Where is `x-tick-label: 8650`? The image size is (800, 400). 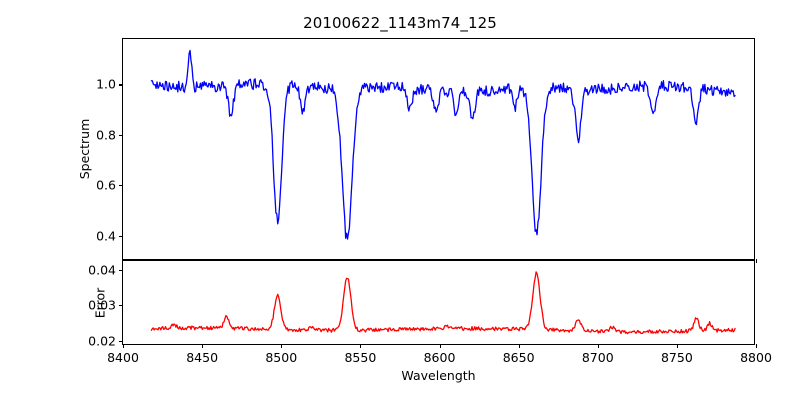
x-tick-label: 8650 is located at coordinates (518, 357).